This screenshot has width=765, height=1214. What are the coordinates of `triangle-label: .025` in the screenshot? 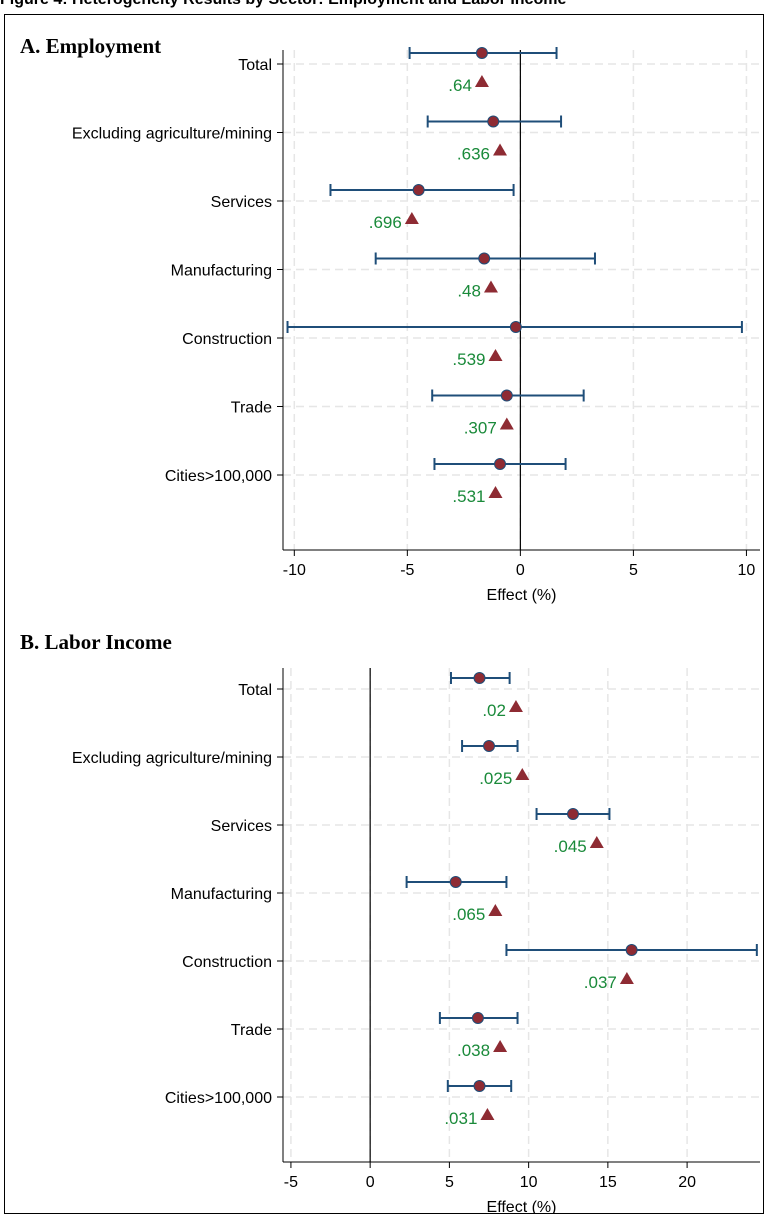 It's located at (495, 778).